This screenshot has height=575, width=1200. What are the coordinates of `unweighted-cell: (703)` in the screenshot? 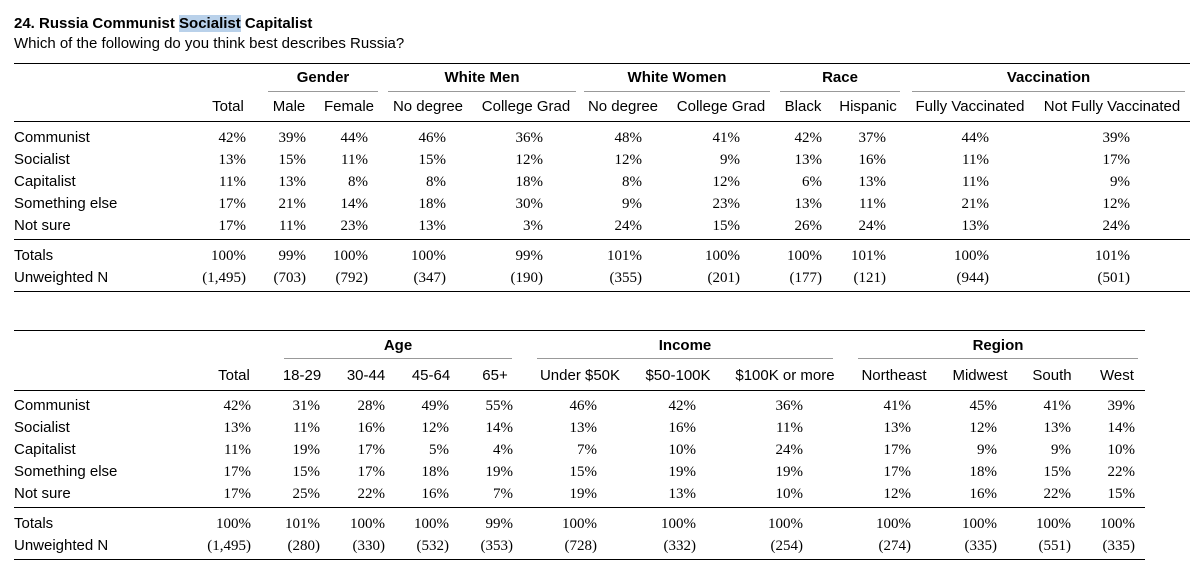 It's located at (290, 278).